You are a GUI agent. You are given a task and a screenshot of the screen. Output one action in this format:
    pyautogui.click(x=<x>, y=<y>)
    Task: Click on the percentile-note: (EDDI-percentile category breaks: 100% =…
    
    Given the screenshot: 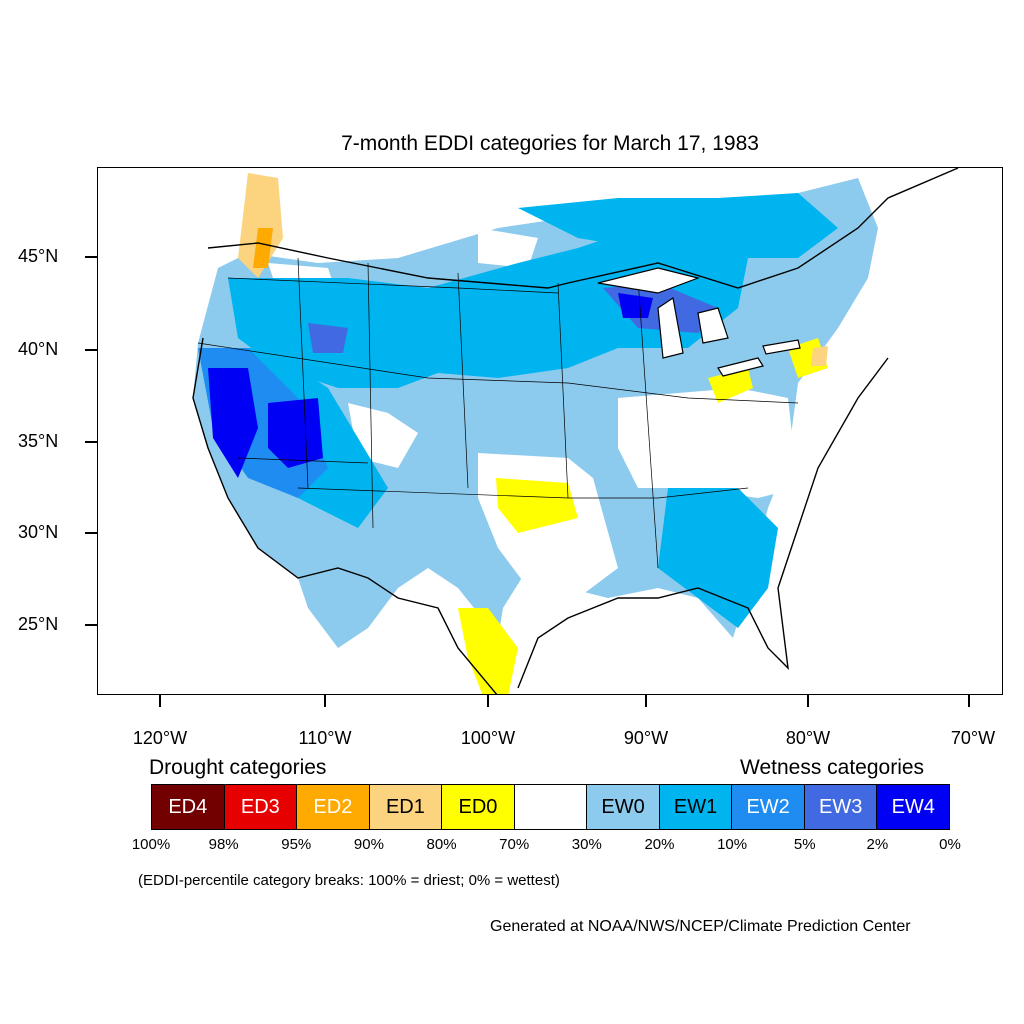 What is the action you would take?
    pyautogui.click(x=349, y=880)
    